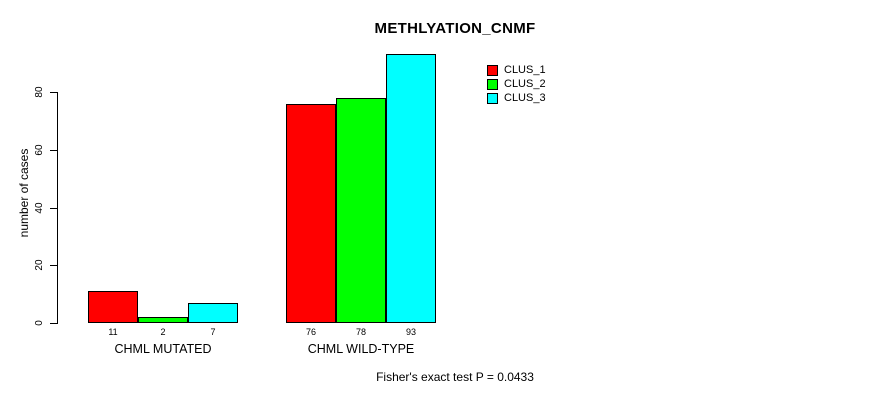 The width and height of the screenshot is (890, 400). I want to click on chart-title: METHLYATION_CNMF, so click(455, 28).